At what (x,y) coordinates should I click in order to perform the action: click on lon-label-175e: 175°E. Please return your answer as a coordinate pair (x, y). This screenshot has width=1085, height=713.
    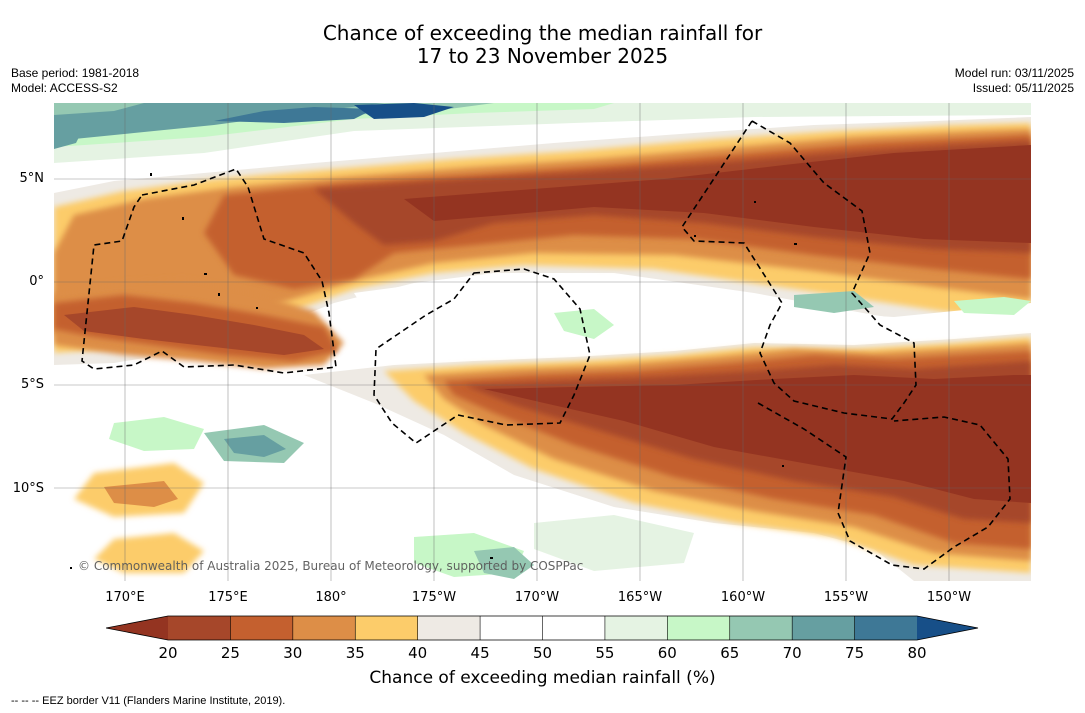
    Looking at the image, I should click on (228, 597).